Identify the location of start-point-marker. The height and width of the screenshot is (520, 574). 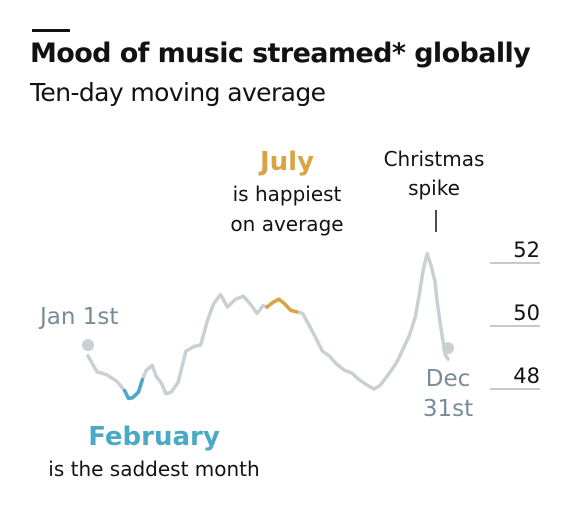
(88, 345).